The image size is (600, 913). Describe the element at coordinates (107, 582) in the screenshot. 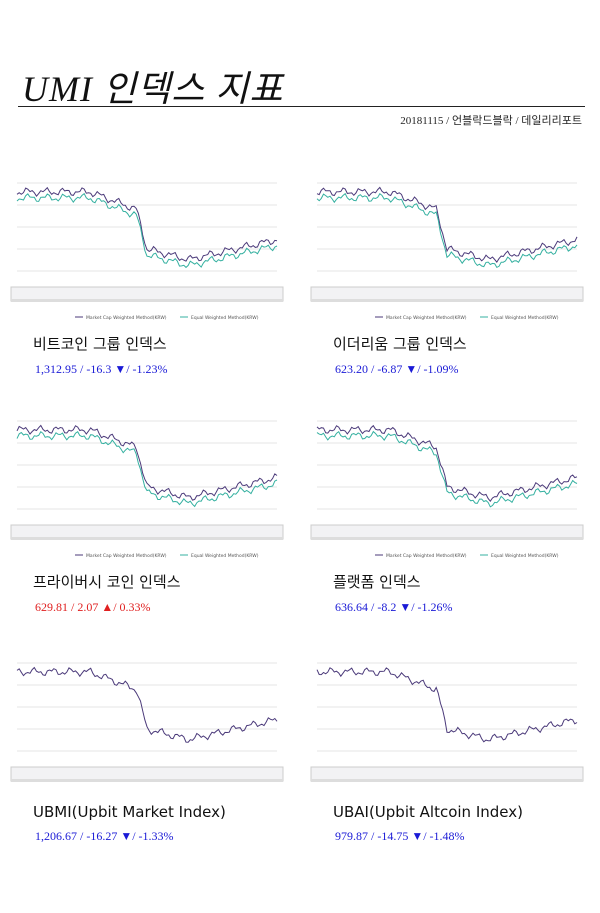

I see `index-name: 프라이버시 코인 인덱스` at that location.